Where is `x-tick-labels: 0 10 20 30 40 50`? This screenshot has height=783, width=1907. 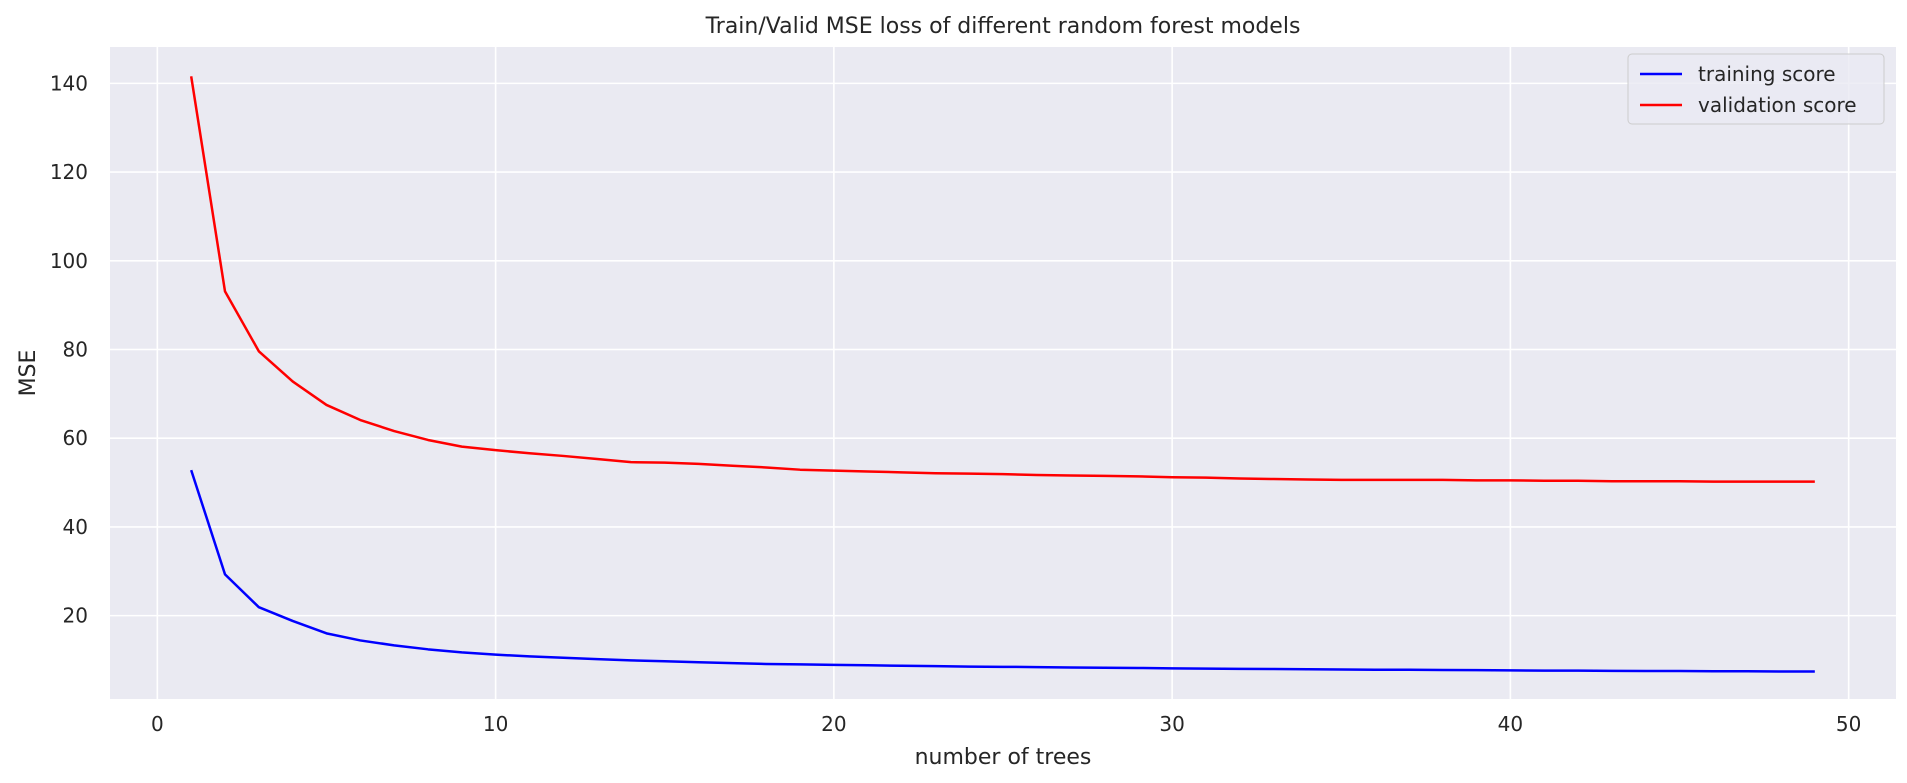
x-tick-labels: 0 10 20 30 40 50 is located at coordinates (1006, 724).